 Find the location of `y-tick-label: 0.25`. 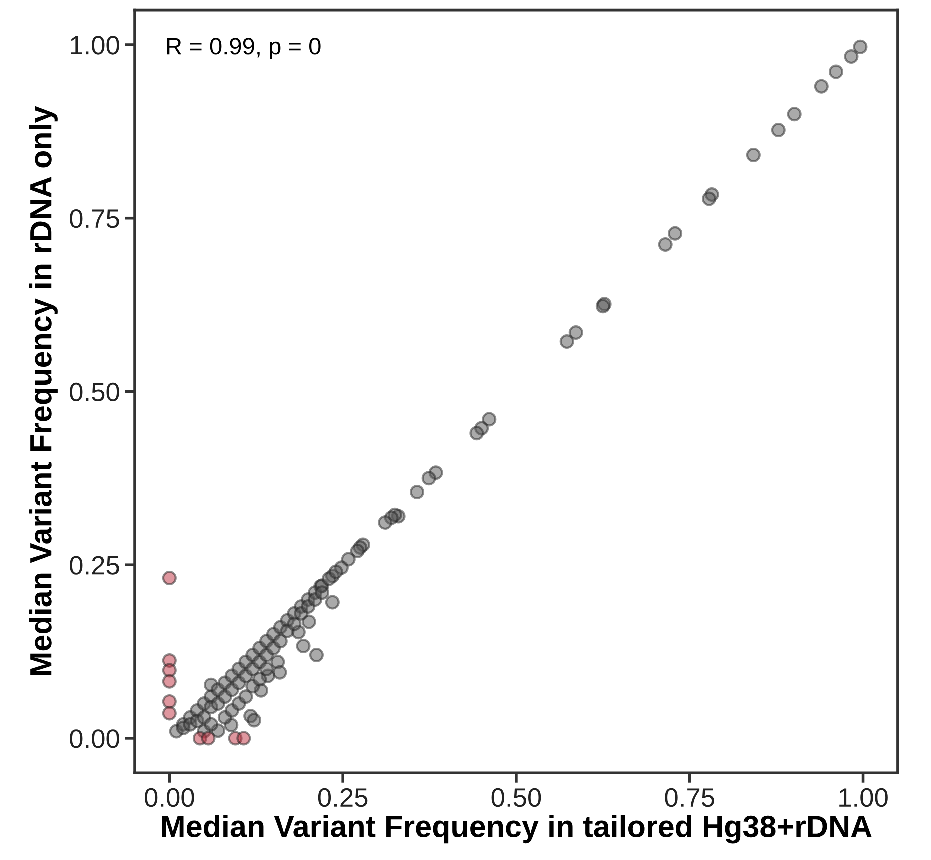

y-tick-label: 0.25 is located at coordinates (95, 565).